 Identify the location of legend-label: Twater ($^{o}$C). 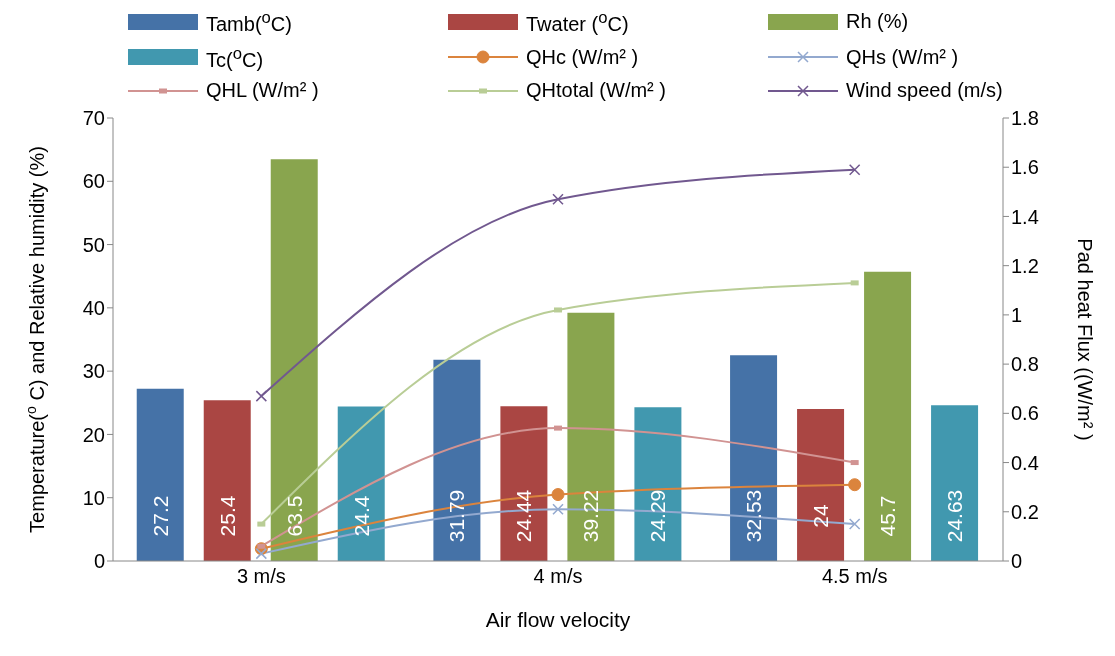
(577, 22).